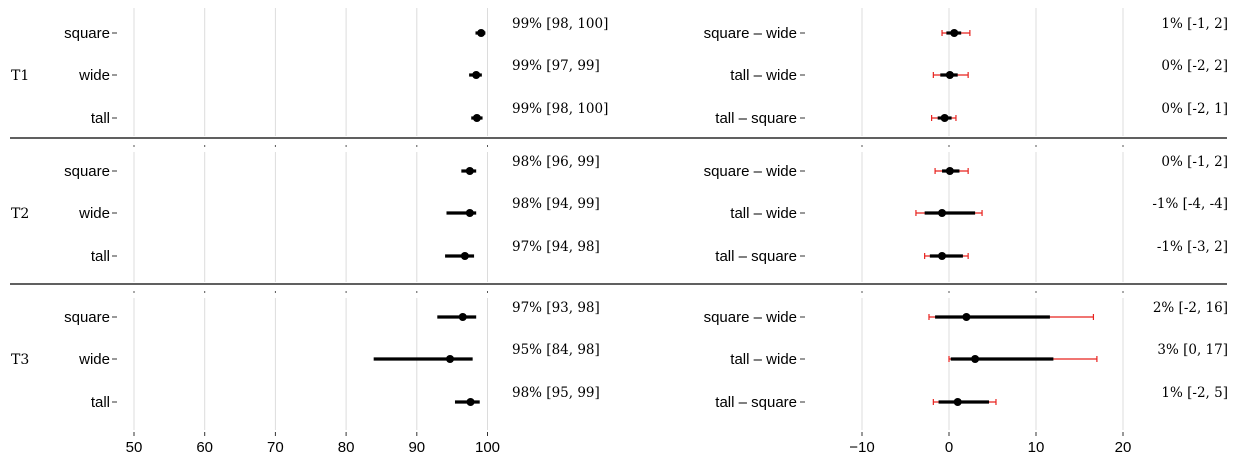 The image size is (1235, 460). I want to click on x-tick-label: 70, so click(275, 447).